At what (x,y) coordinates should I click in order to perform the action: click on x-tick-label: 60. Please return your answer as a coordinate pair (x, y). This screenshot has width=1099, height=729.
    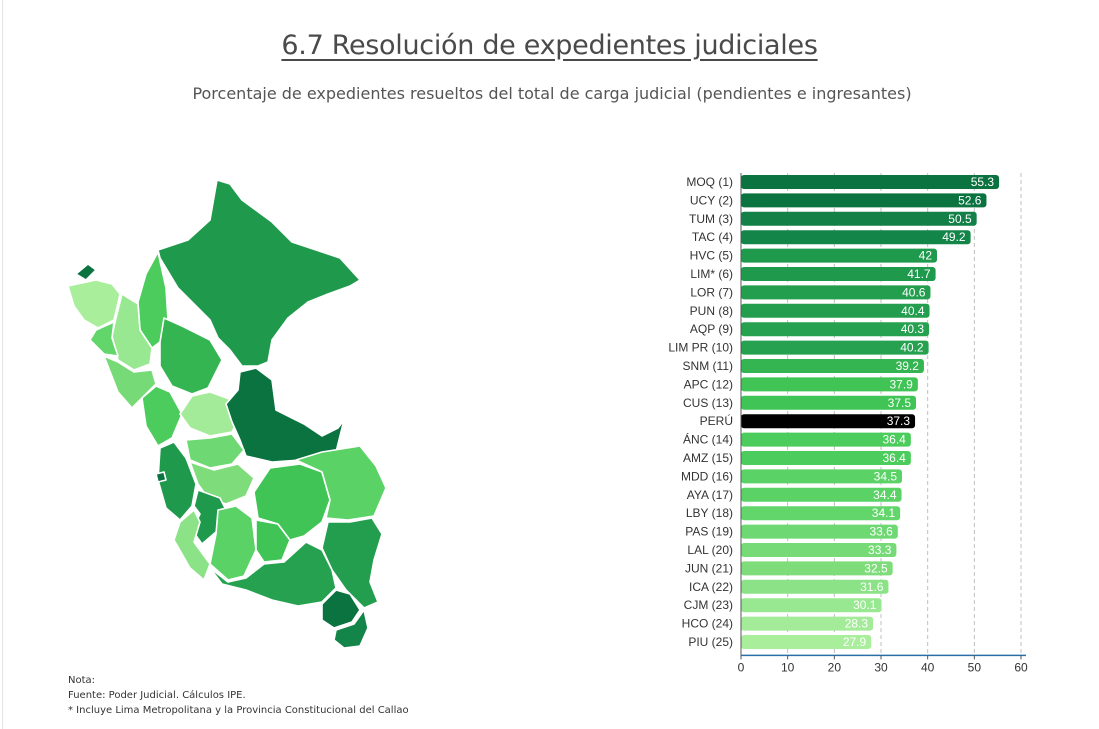
    Looking at the image, I should click on (1021, 667).